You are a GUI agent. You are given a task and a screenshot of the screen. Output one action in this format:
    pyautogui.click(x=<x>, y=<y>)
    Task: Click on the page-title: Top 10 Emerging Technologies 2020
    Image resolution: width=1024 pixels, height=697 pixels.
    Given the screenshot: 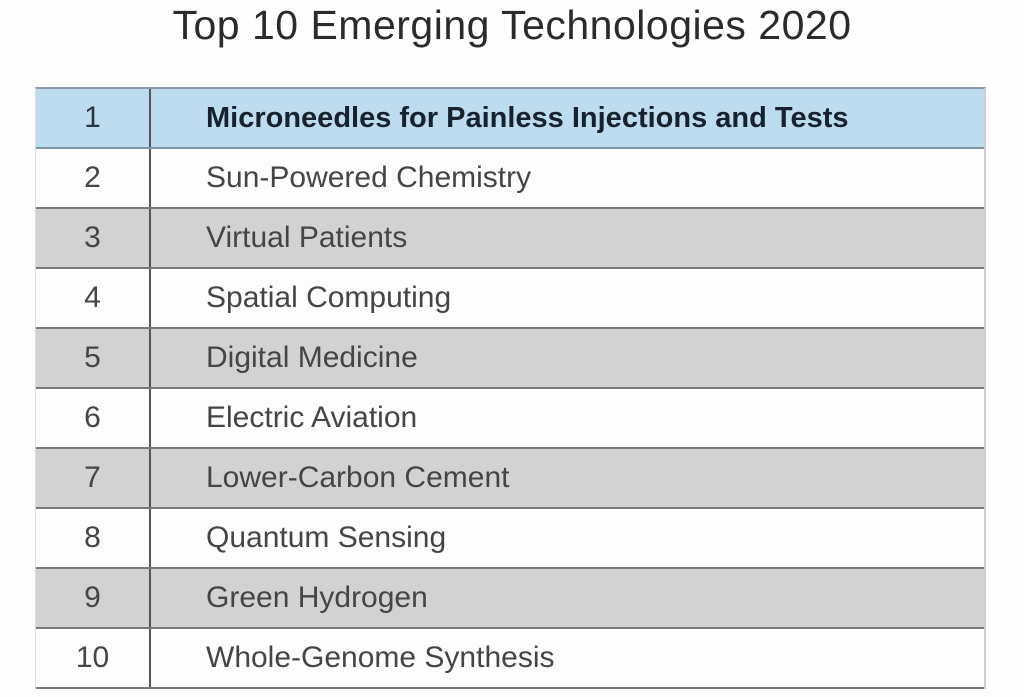 What is the action you would take?
    pyautogui.click(x=512, y=25)
    